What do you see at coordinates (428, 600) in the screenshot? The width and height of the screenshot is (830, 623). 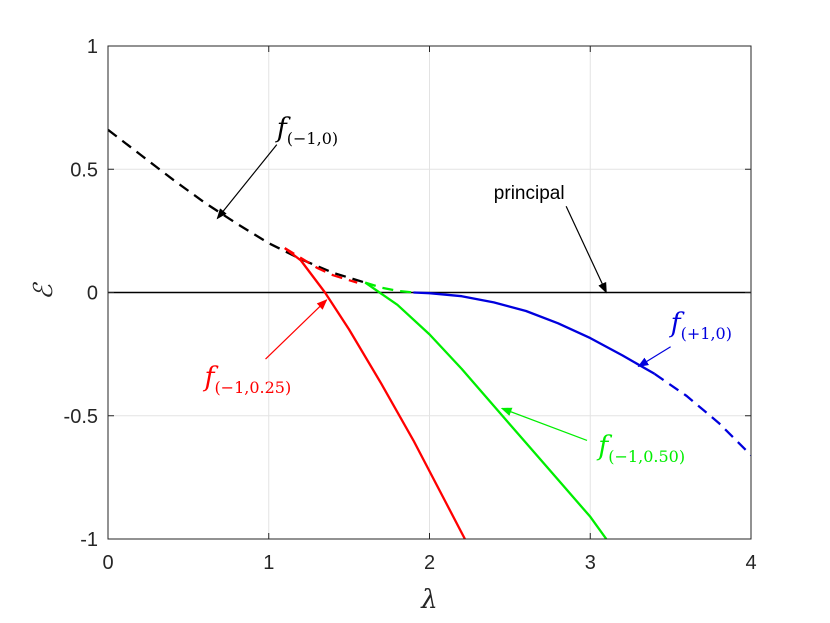 I see `x-axis-label: λ` at bounding box center [428, 600].